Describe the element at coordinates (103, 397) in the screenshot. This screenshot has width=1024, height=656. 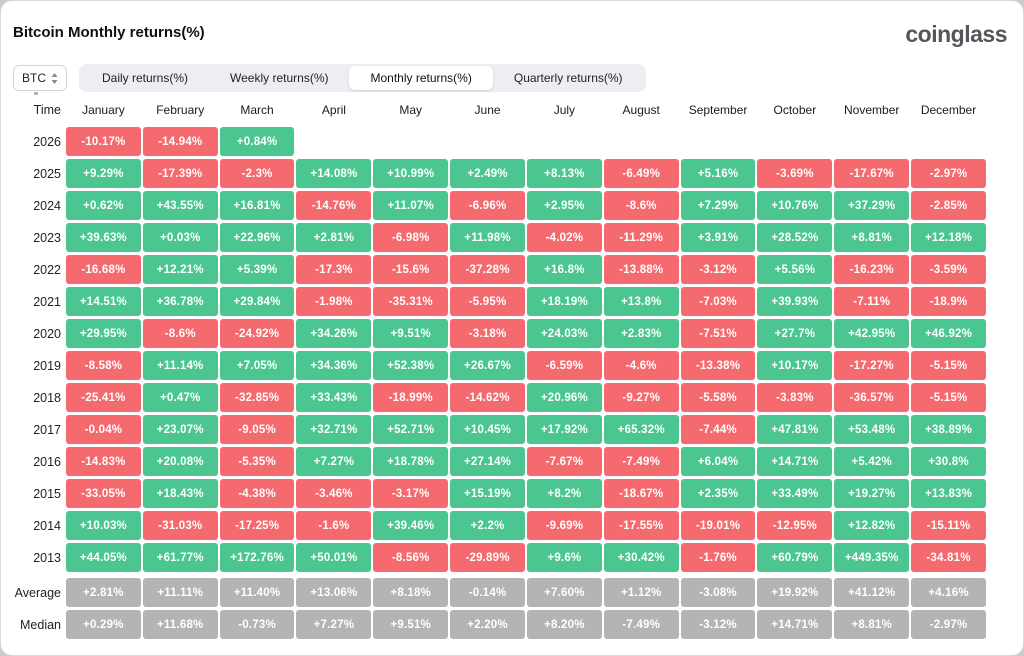
I see `cell-2018-january: -25.41%` at that location.